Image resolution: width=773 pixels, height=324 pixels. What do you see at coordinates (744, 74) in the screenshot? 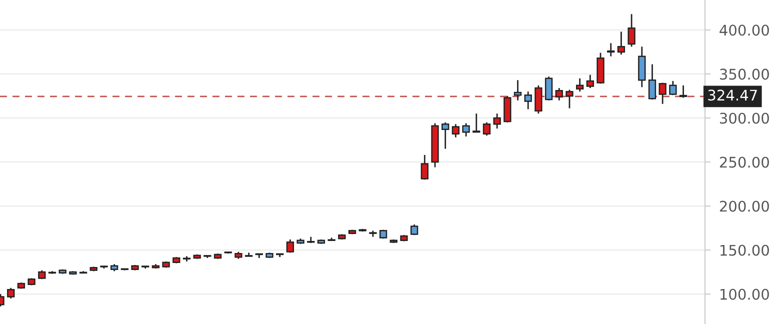
I see `y-tick-label: 350.00` at bounding box center [744, 74].